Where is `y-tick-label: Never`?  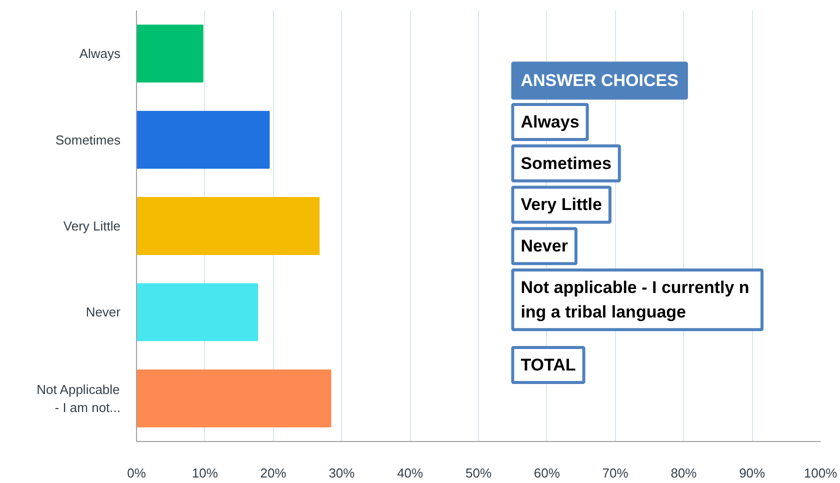 y-tick-label: Never is located at coordinates (104, 312).